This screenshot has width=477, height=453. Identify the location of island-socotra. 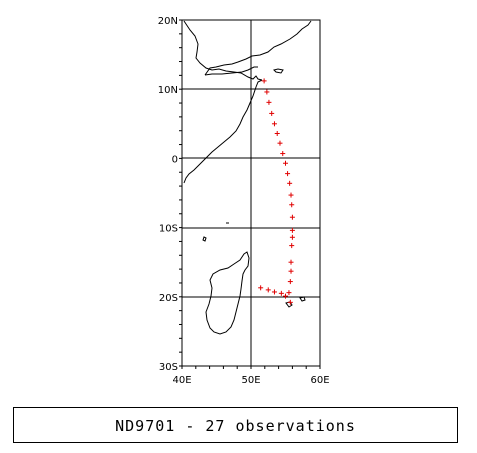
(278, 71).